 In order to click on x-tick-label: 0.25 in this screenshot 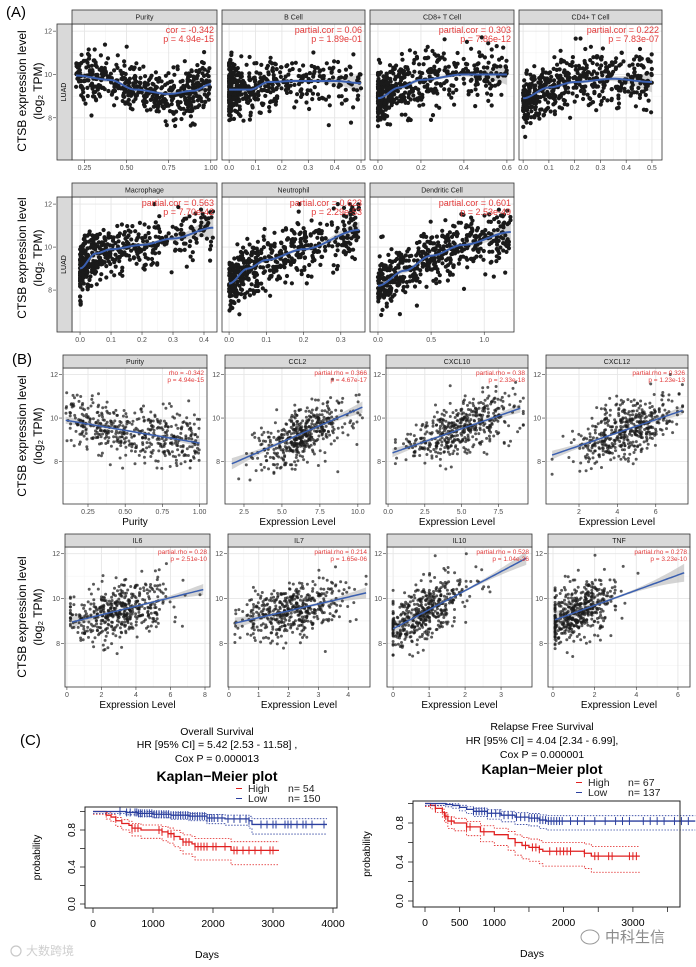, I will do `click(85, 168)`.